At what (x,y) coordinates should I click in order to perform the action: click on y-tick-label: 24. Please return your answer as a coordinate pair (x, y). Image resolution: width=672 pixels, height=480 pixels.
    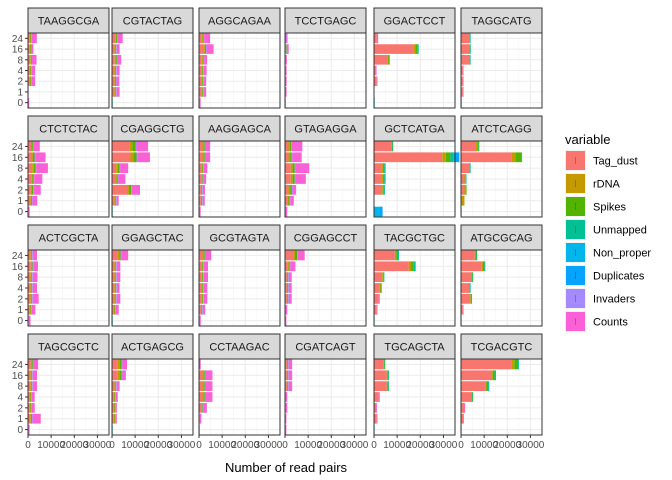
    Looking at the image, I should click on (18, 147).